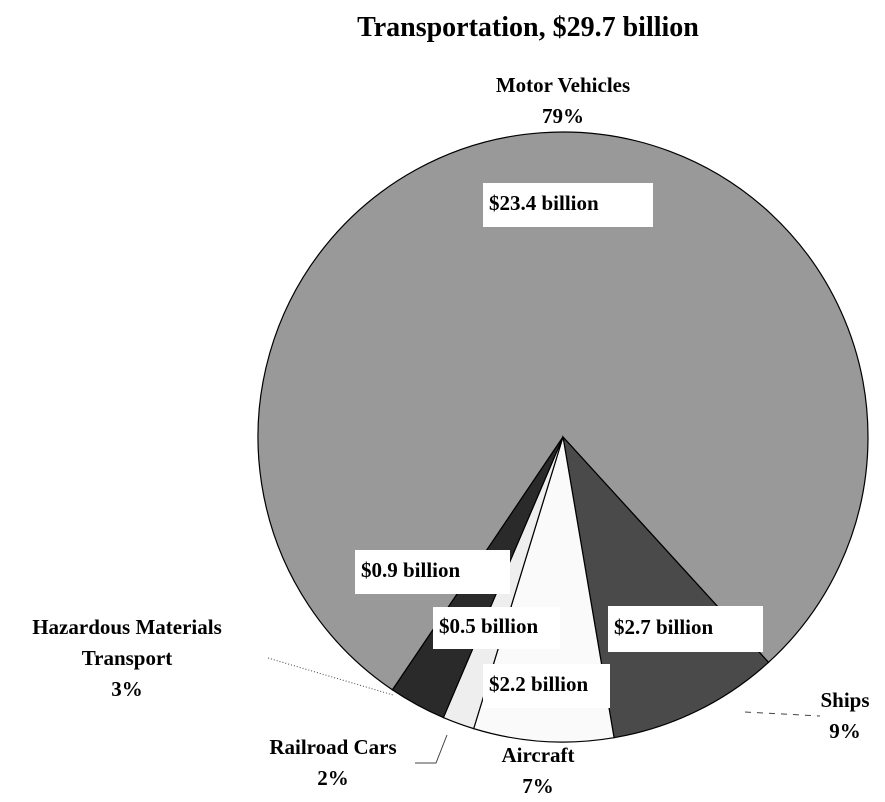  Describe the element at coordinates (563, 85) in the screenshot. I see `category-label: Motor Vehicles` at that location.